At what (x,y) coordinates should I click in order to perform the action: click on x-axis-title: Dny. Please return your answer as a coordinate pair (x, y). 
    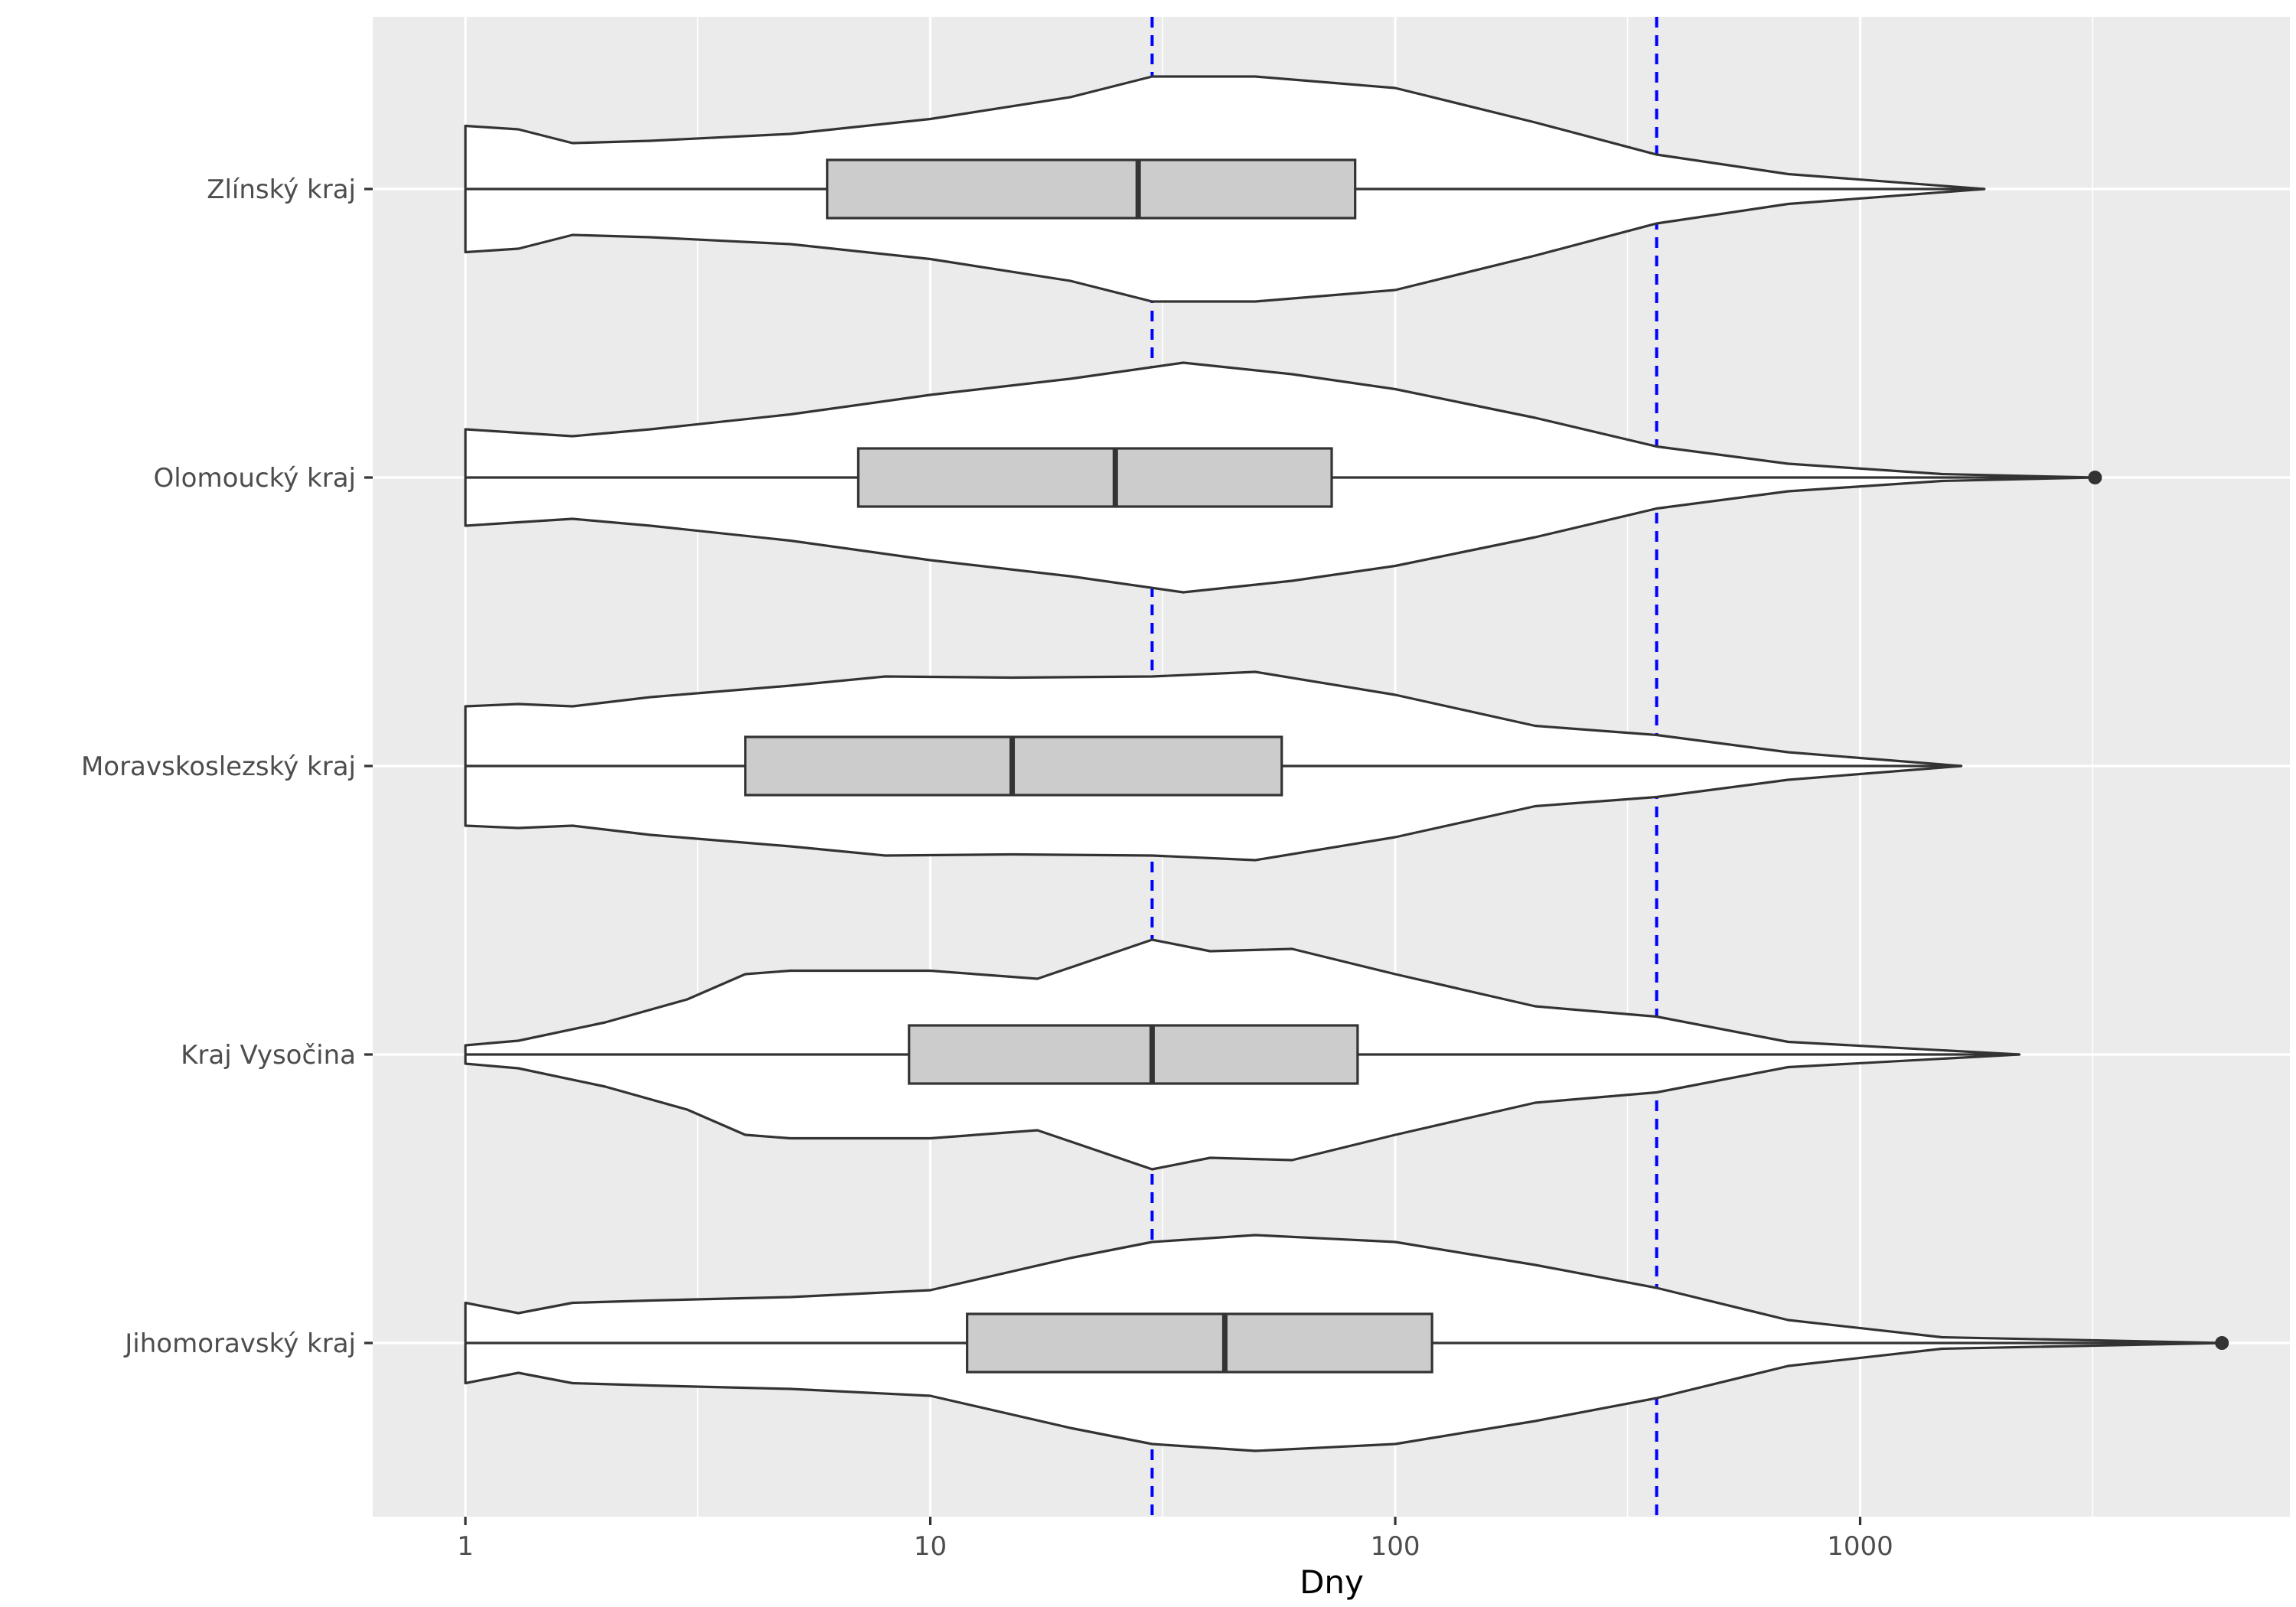
    Looking at the image, I should click on (1332, 1582).